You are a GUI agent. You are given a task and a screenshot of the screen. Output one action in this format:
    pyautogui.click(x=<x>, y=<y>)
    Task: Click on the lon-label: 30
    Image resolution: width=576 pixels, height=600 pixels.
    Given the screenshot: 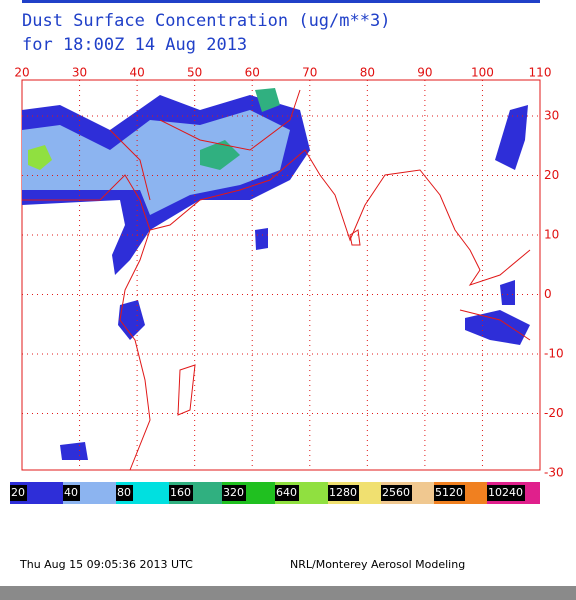 What is the action you would take?
    pyautogui.click(x=79, y=73)
    